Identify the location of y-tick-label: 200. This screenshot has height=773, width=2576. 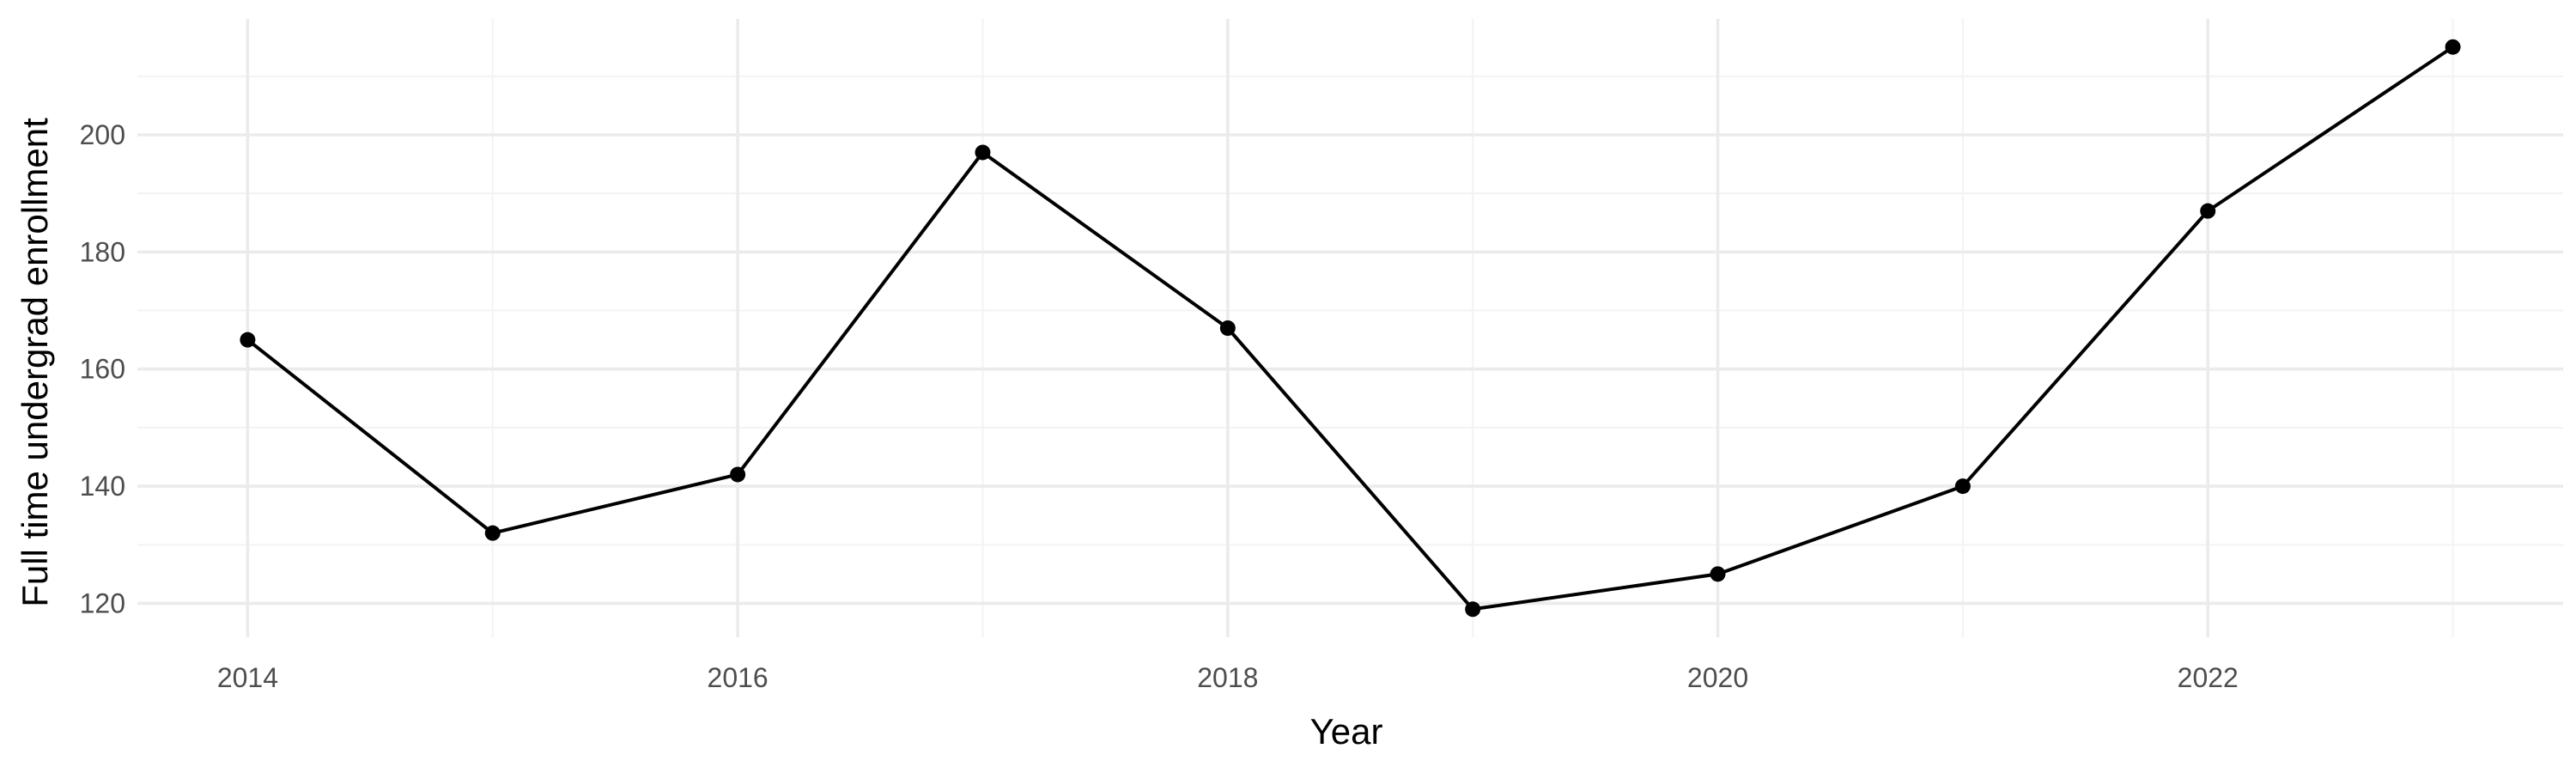
(102, 134).